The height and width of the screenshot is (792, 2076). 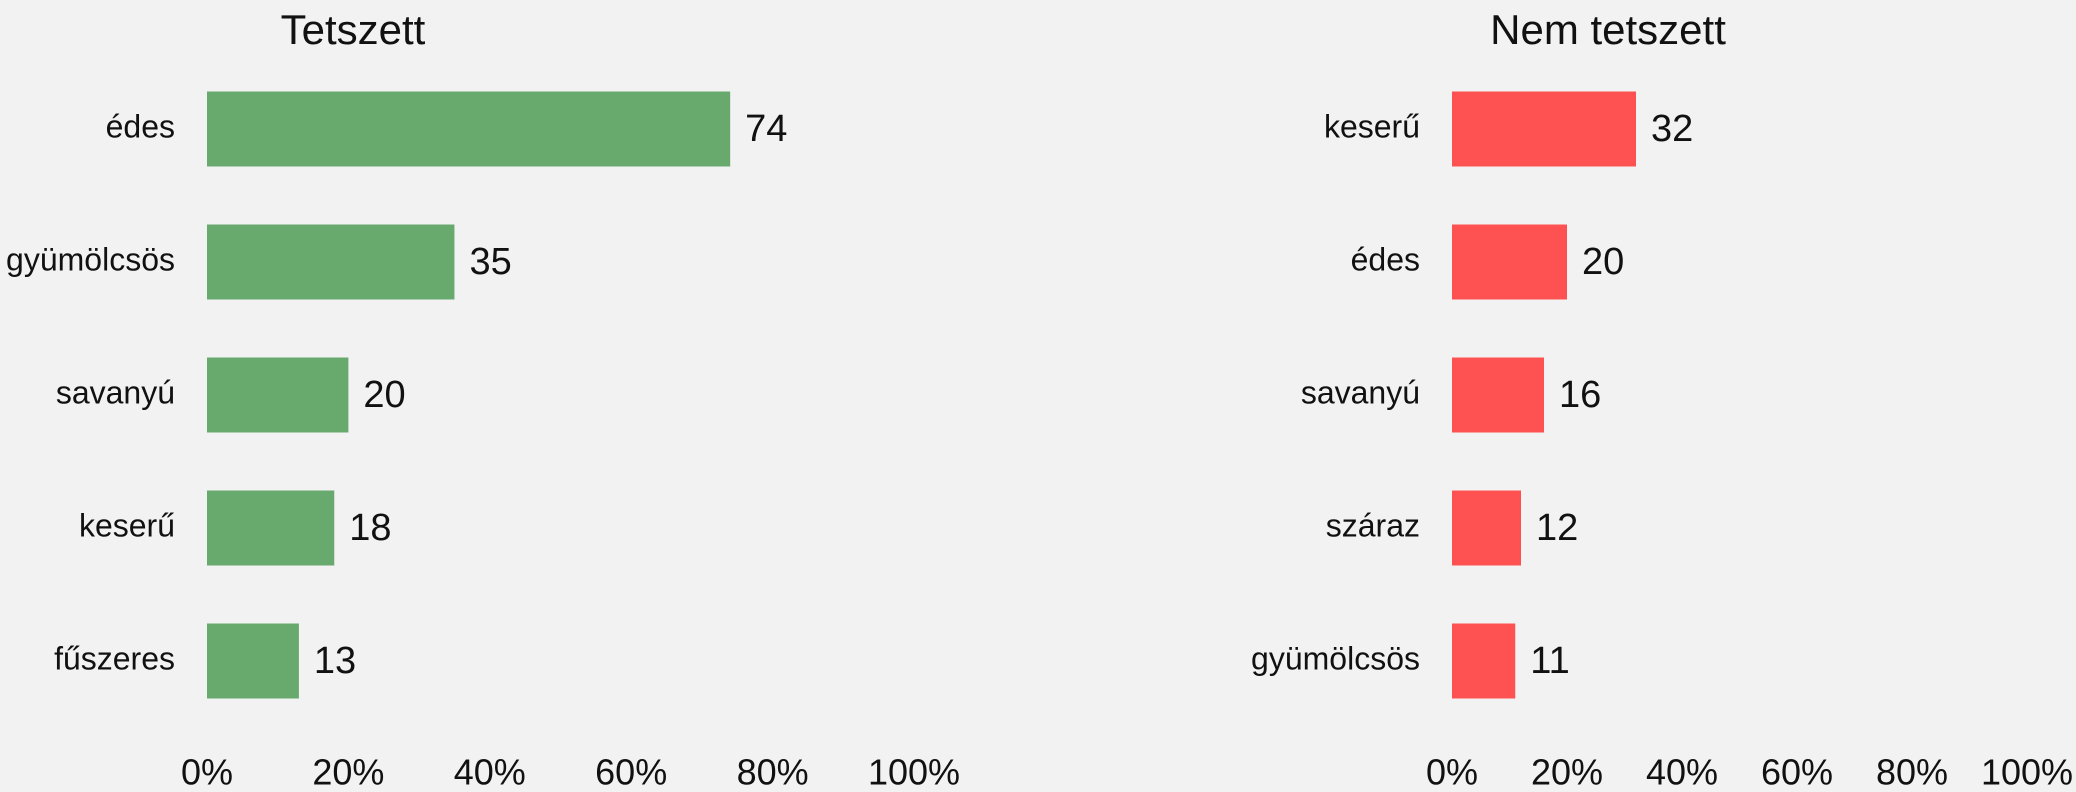 I want to click on y-tick-label: száraz, so click(x=1373, y=525).